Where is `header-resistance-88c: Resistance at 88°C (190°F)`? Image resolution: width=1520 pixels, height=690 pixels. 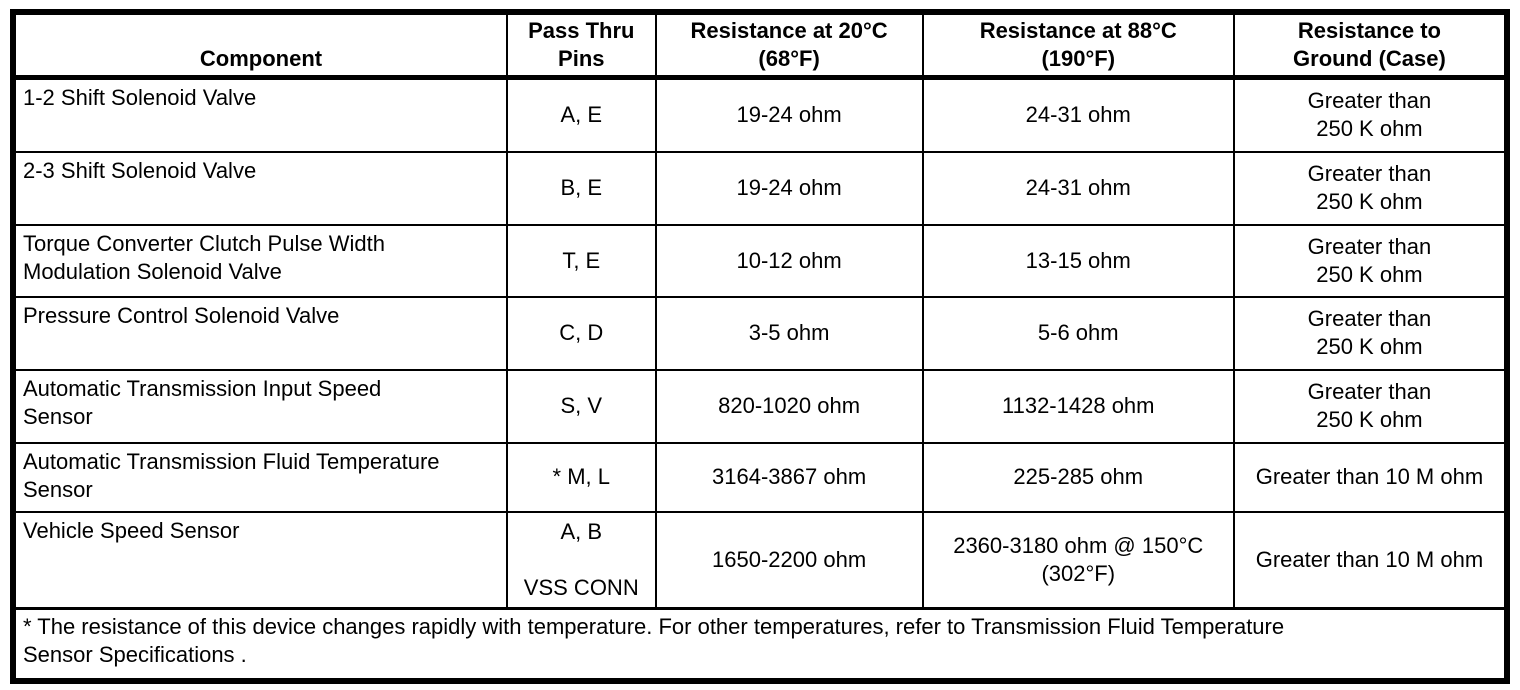
header-resistance-88c: Resistance at 88°C (190°F) is located at coordinates (1078, 45).